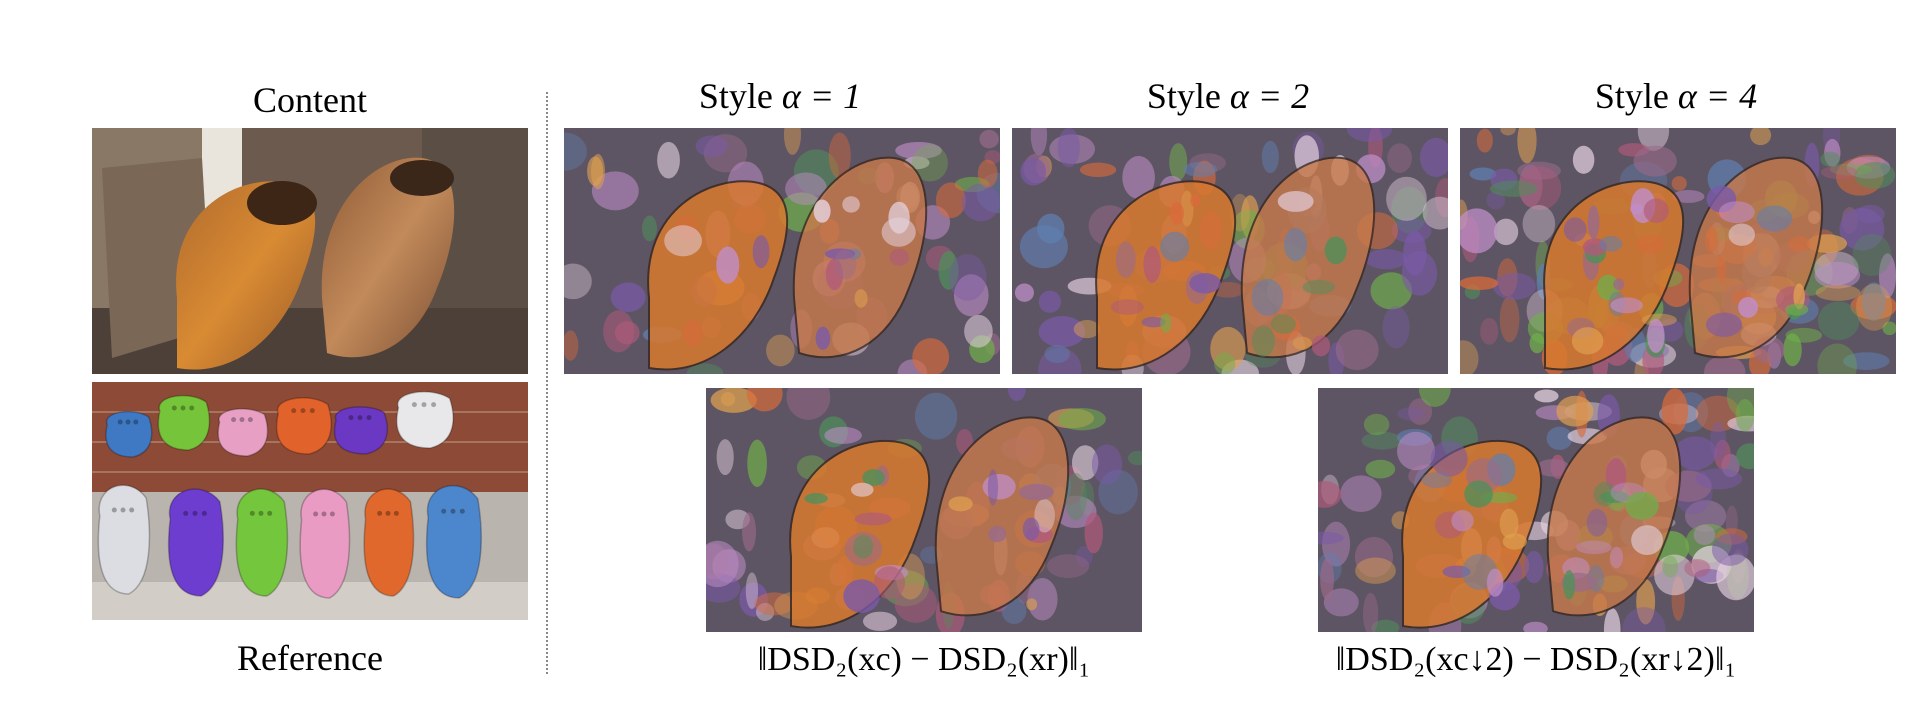 Image resolution: width=1928 pixels, height=704 pixels. I want to click on style-alpha-4-title: Style α = 4, so click(1676, 96).